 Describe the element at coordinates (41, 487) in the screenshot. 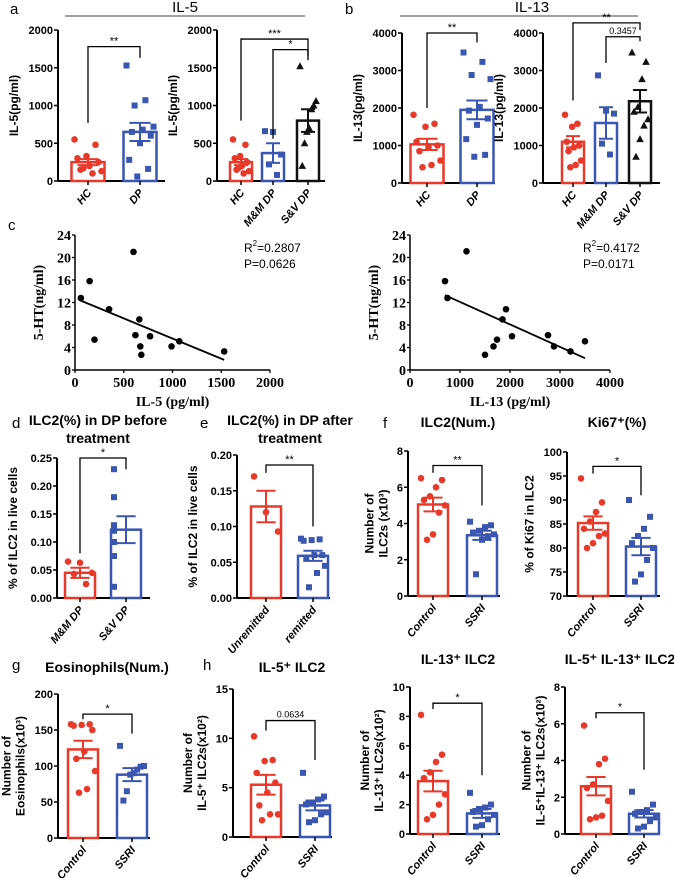

I see `y-tick-label: 0.20` at that location.